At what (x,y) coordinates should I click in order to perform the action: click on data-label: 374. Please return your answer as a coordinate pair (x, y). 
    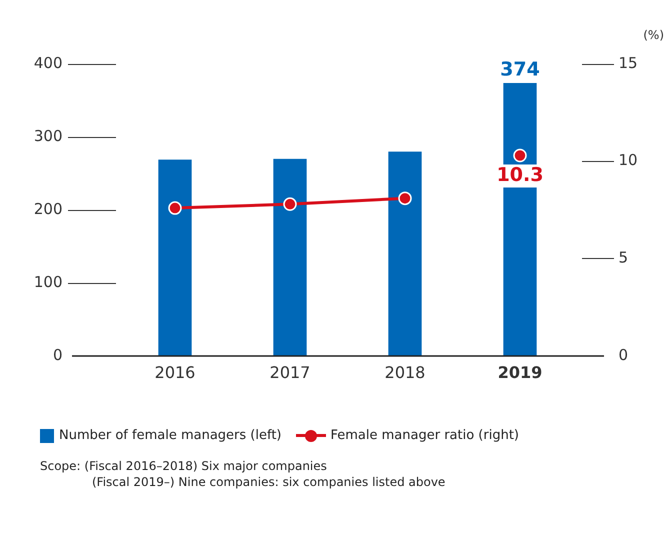
    Looking at the image, I should click on (520, 69).